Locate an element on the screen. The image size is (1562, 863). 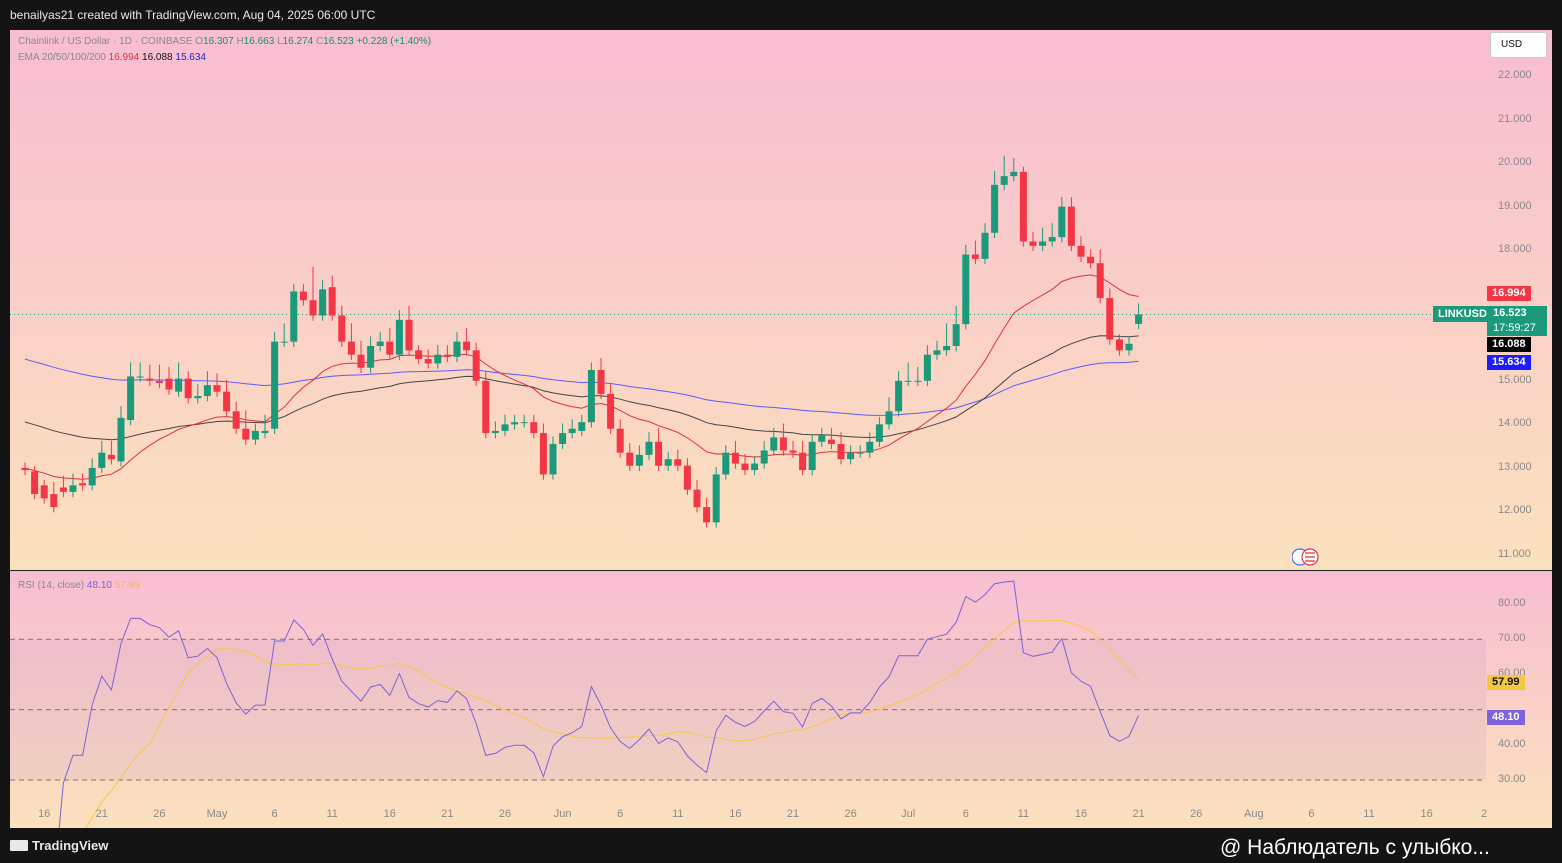
rsi-legend-value: 48.10 is located at coordinates (99, 585).